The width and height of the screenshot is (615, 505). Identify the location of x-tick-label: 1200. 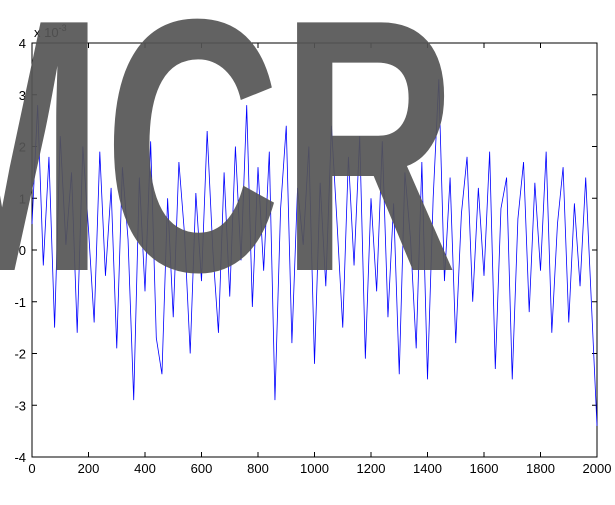
(371, 468).